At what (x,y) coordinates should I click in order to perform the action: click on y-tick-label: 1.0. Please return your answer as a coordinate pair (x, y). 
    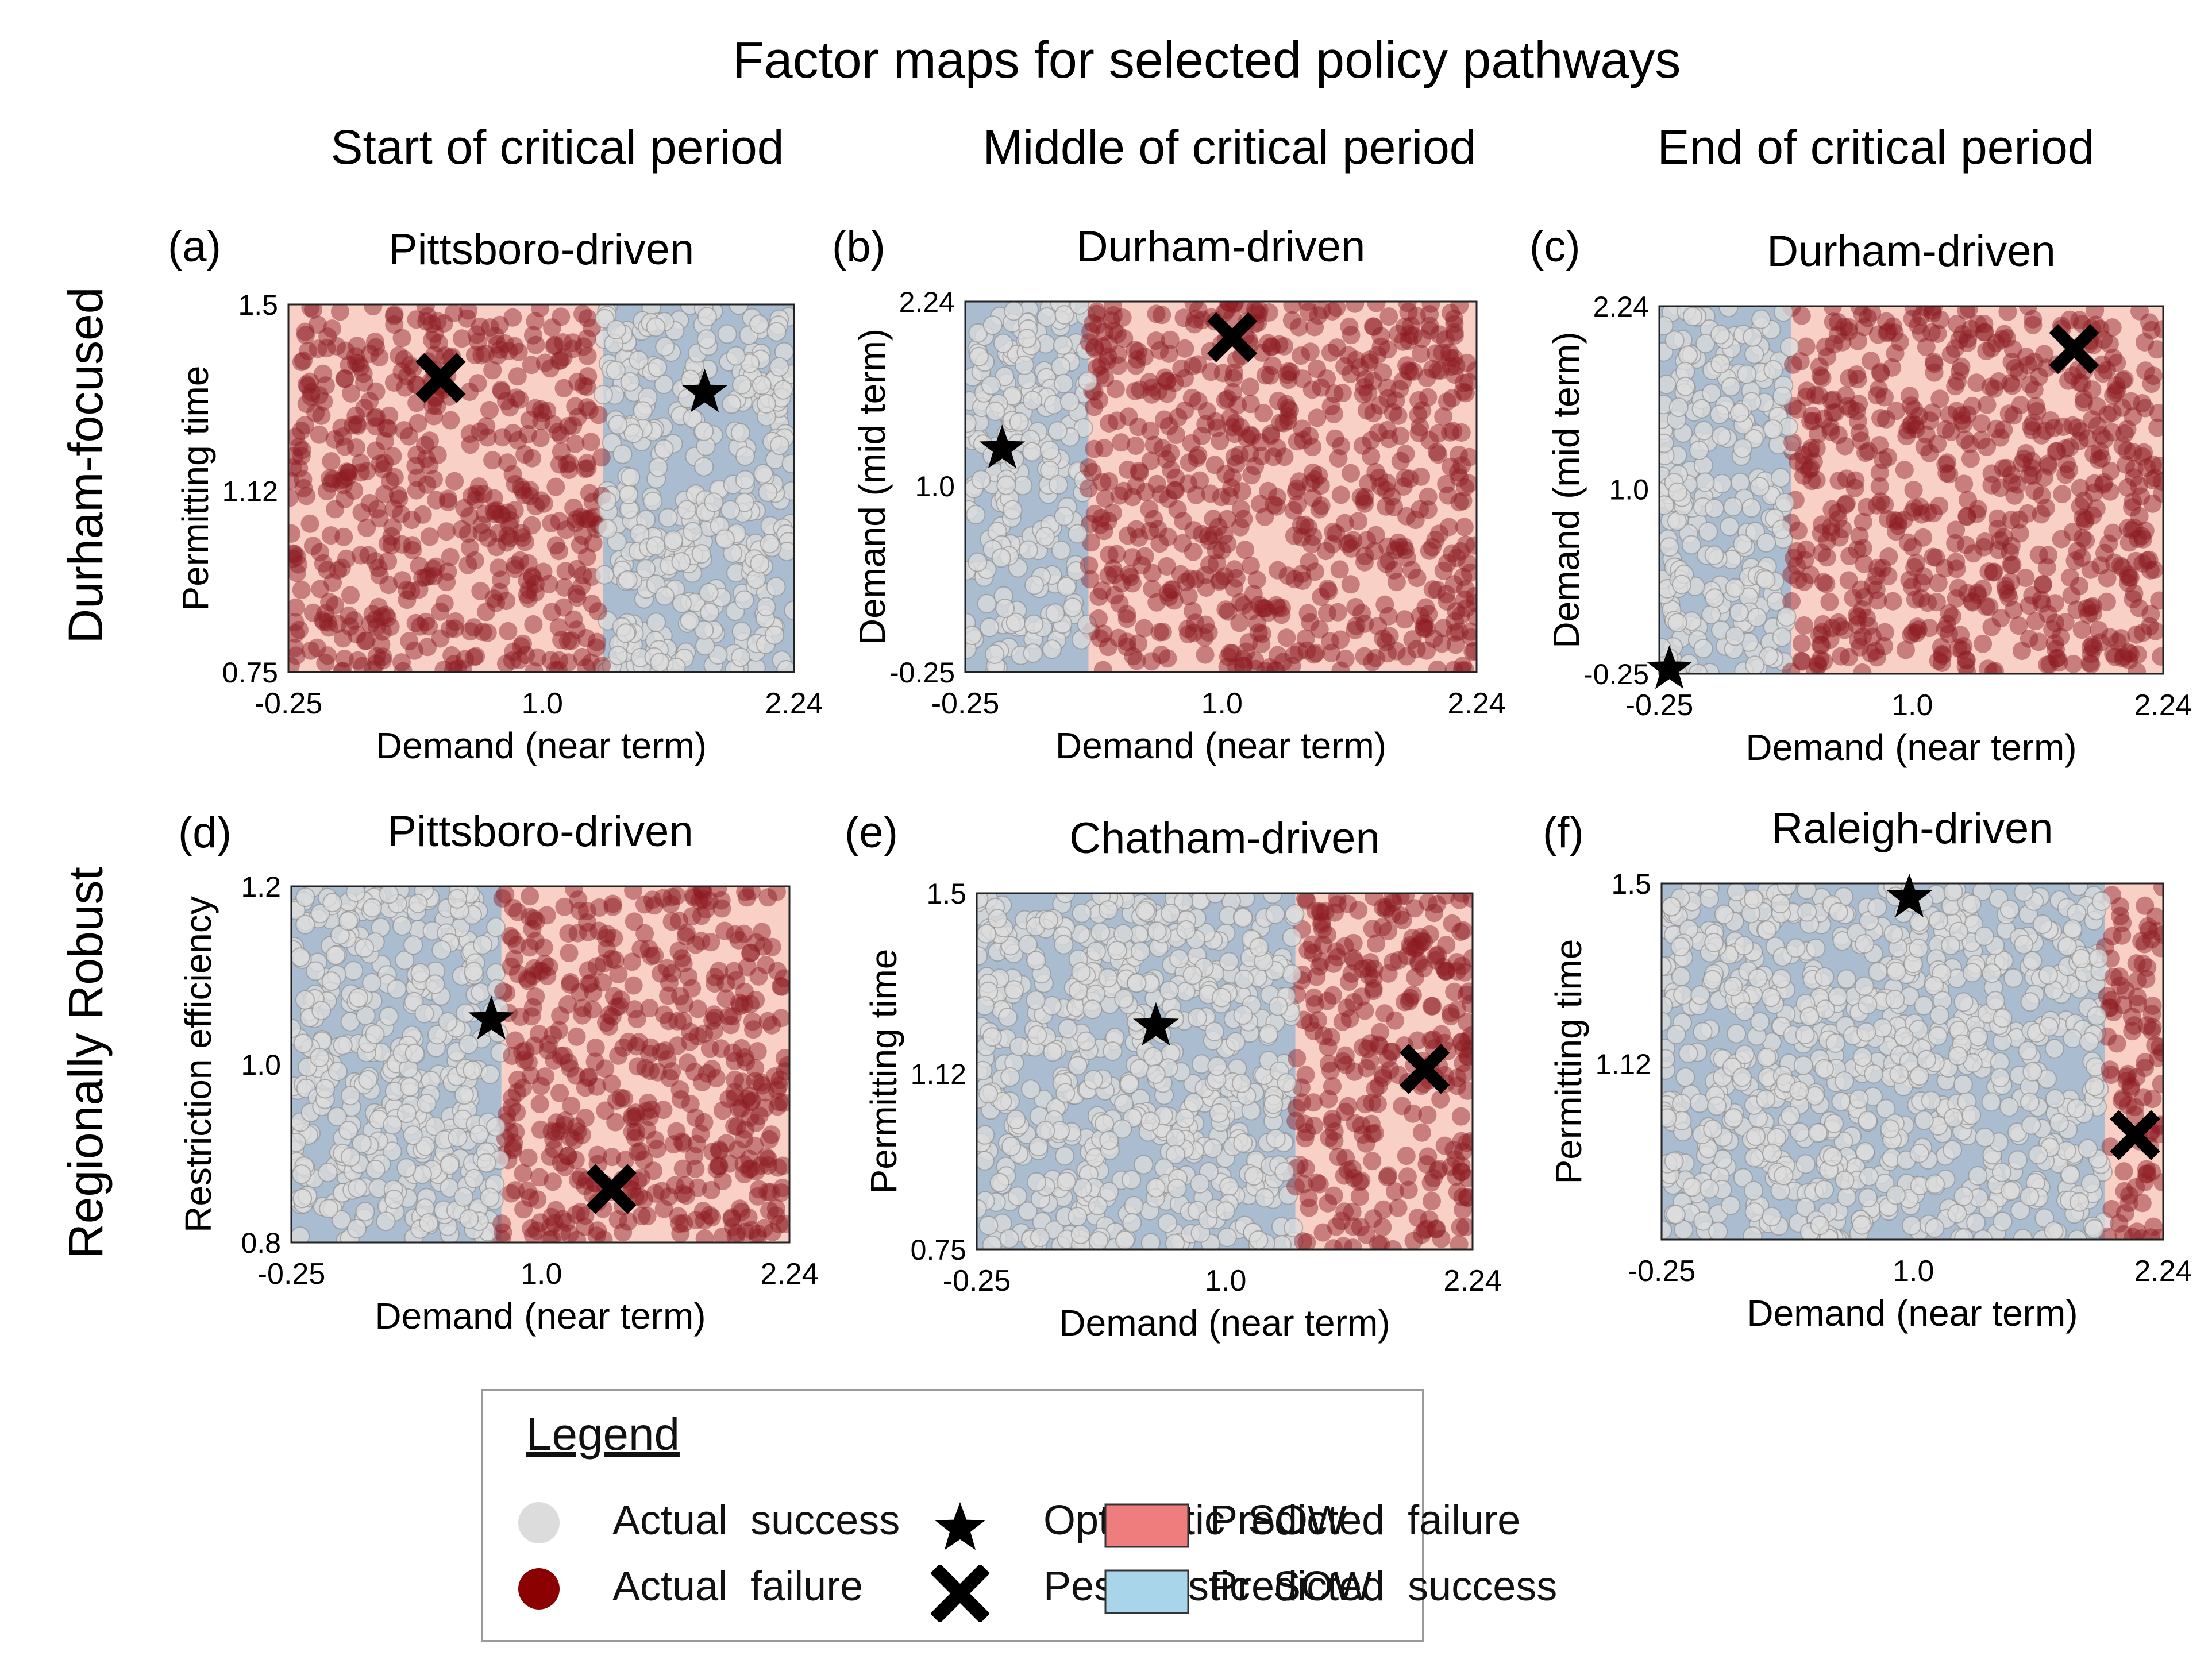
    Looking at the image, I should click on (935, 487).